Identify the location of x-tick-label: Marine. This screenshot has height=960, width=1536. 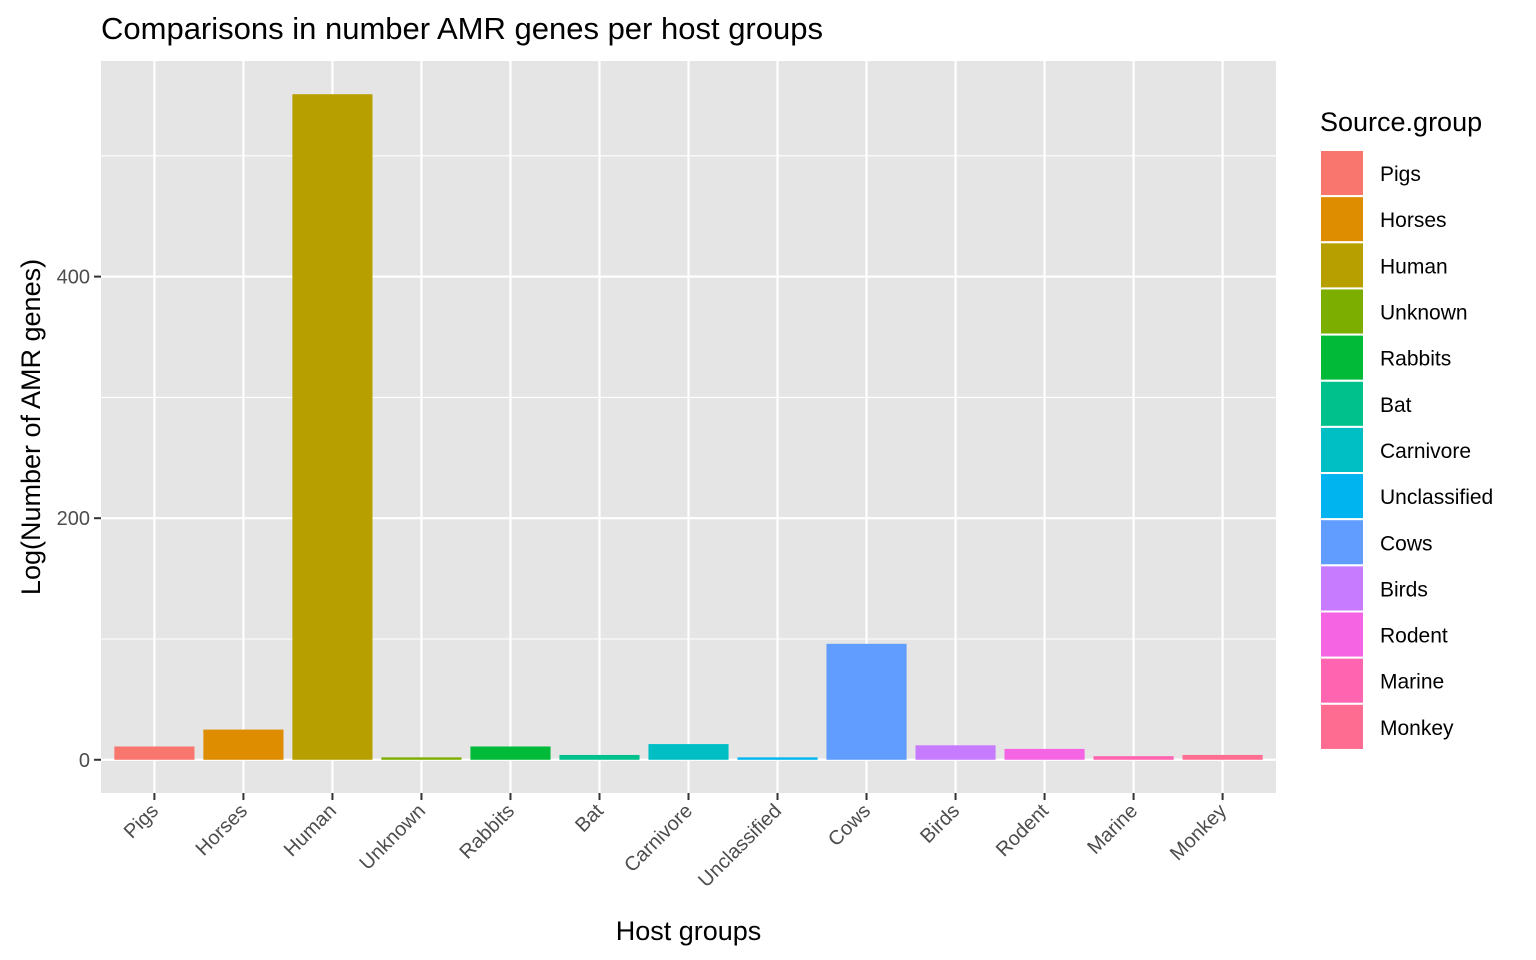
(1112, 829).